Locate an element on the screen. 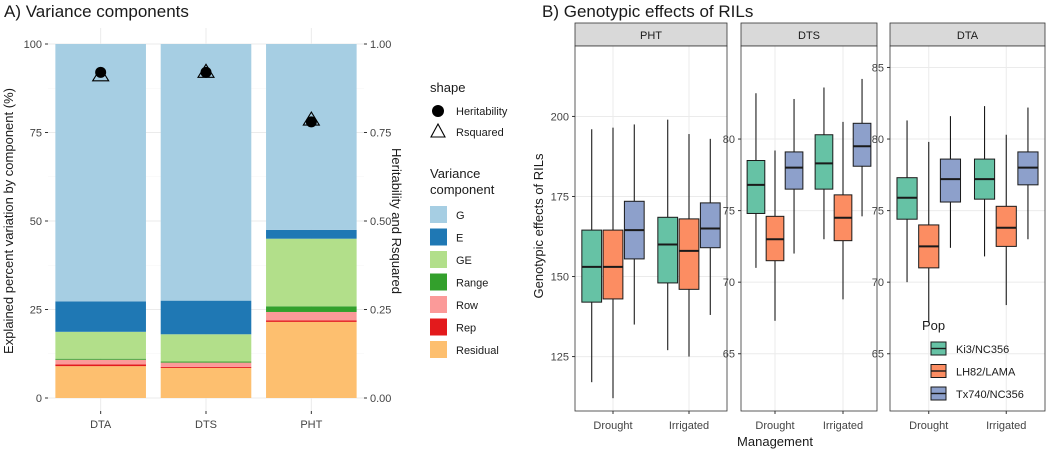 Image resolution: width=1050 pixels, height=451 pixels. bar-pht-ge is located at coordinates (311, 272).